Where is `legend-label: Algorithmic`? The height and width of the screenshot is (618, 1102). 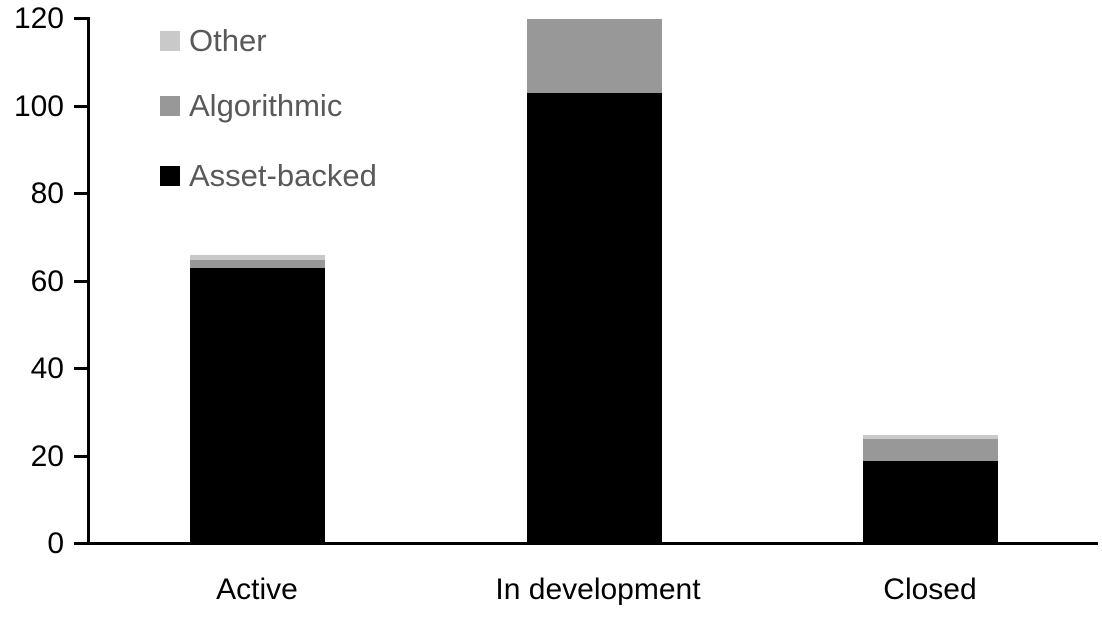
legend-label: Algorithmic is located at coordinates (266, 105).